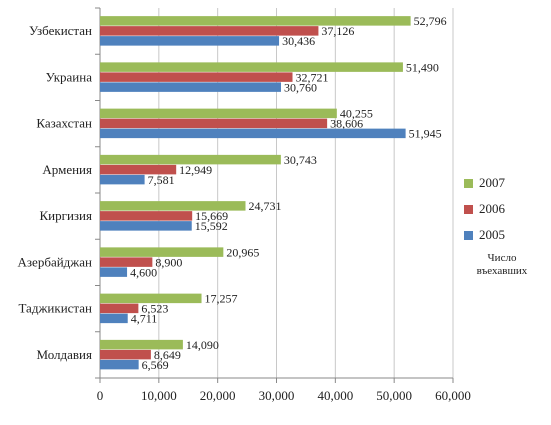  What do you see at coordinates (506, 209) in the screenshot?
I see `legend-item-2006: 2006` at bounding box center [506, 209].